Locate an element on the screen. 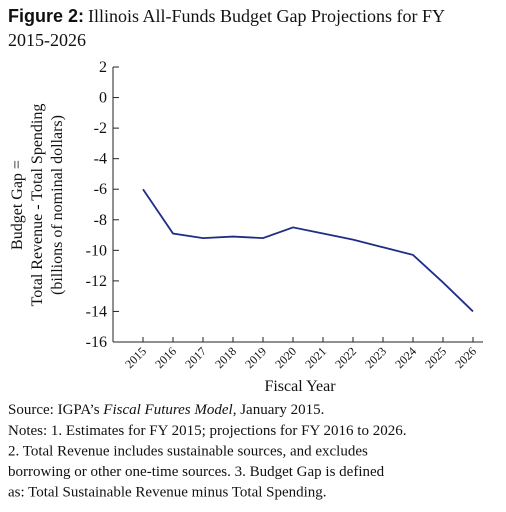  y-tick-label: -14 is located at coordinates (96, 311).